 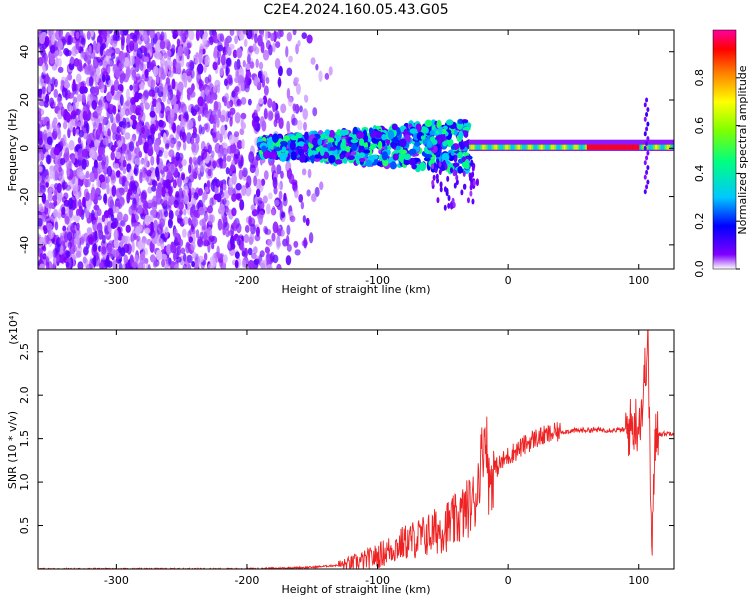 What do you see at coordinates (12, 150) in the screenshot?
I see `spectrogram-ylabel: Frequency (Hz)` at bounding box center [12, 150].